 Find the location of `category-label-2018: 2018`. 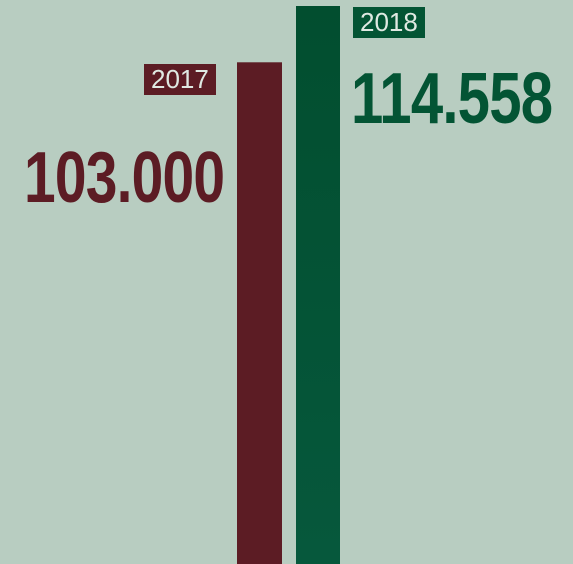

category-label-2018: 2018 is located at coordinates (389, 22).